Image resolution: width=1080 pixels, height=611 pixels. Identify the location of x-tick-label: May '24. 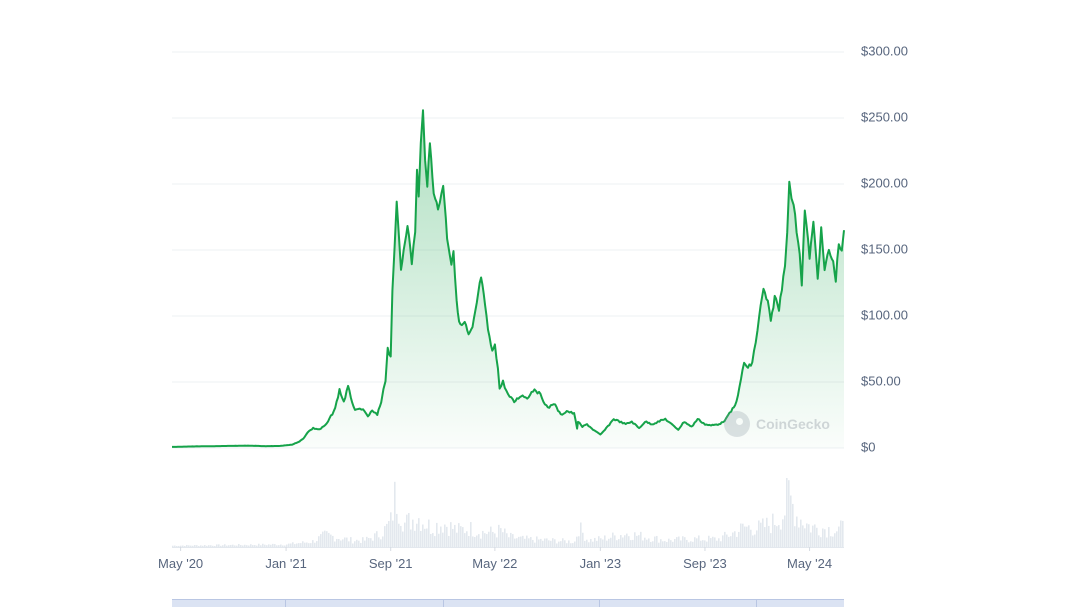
(809, 563).